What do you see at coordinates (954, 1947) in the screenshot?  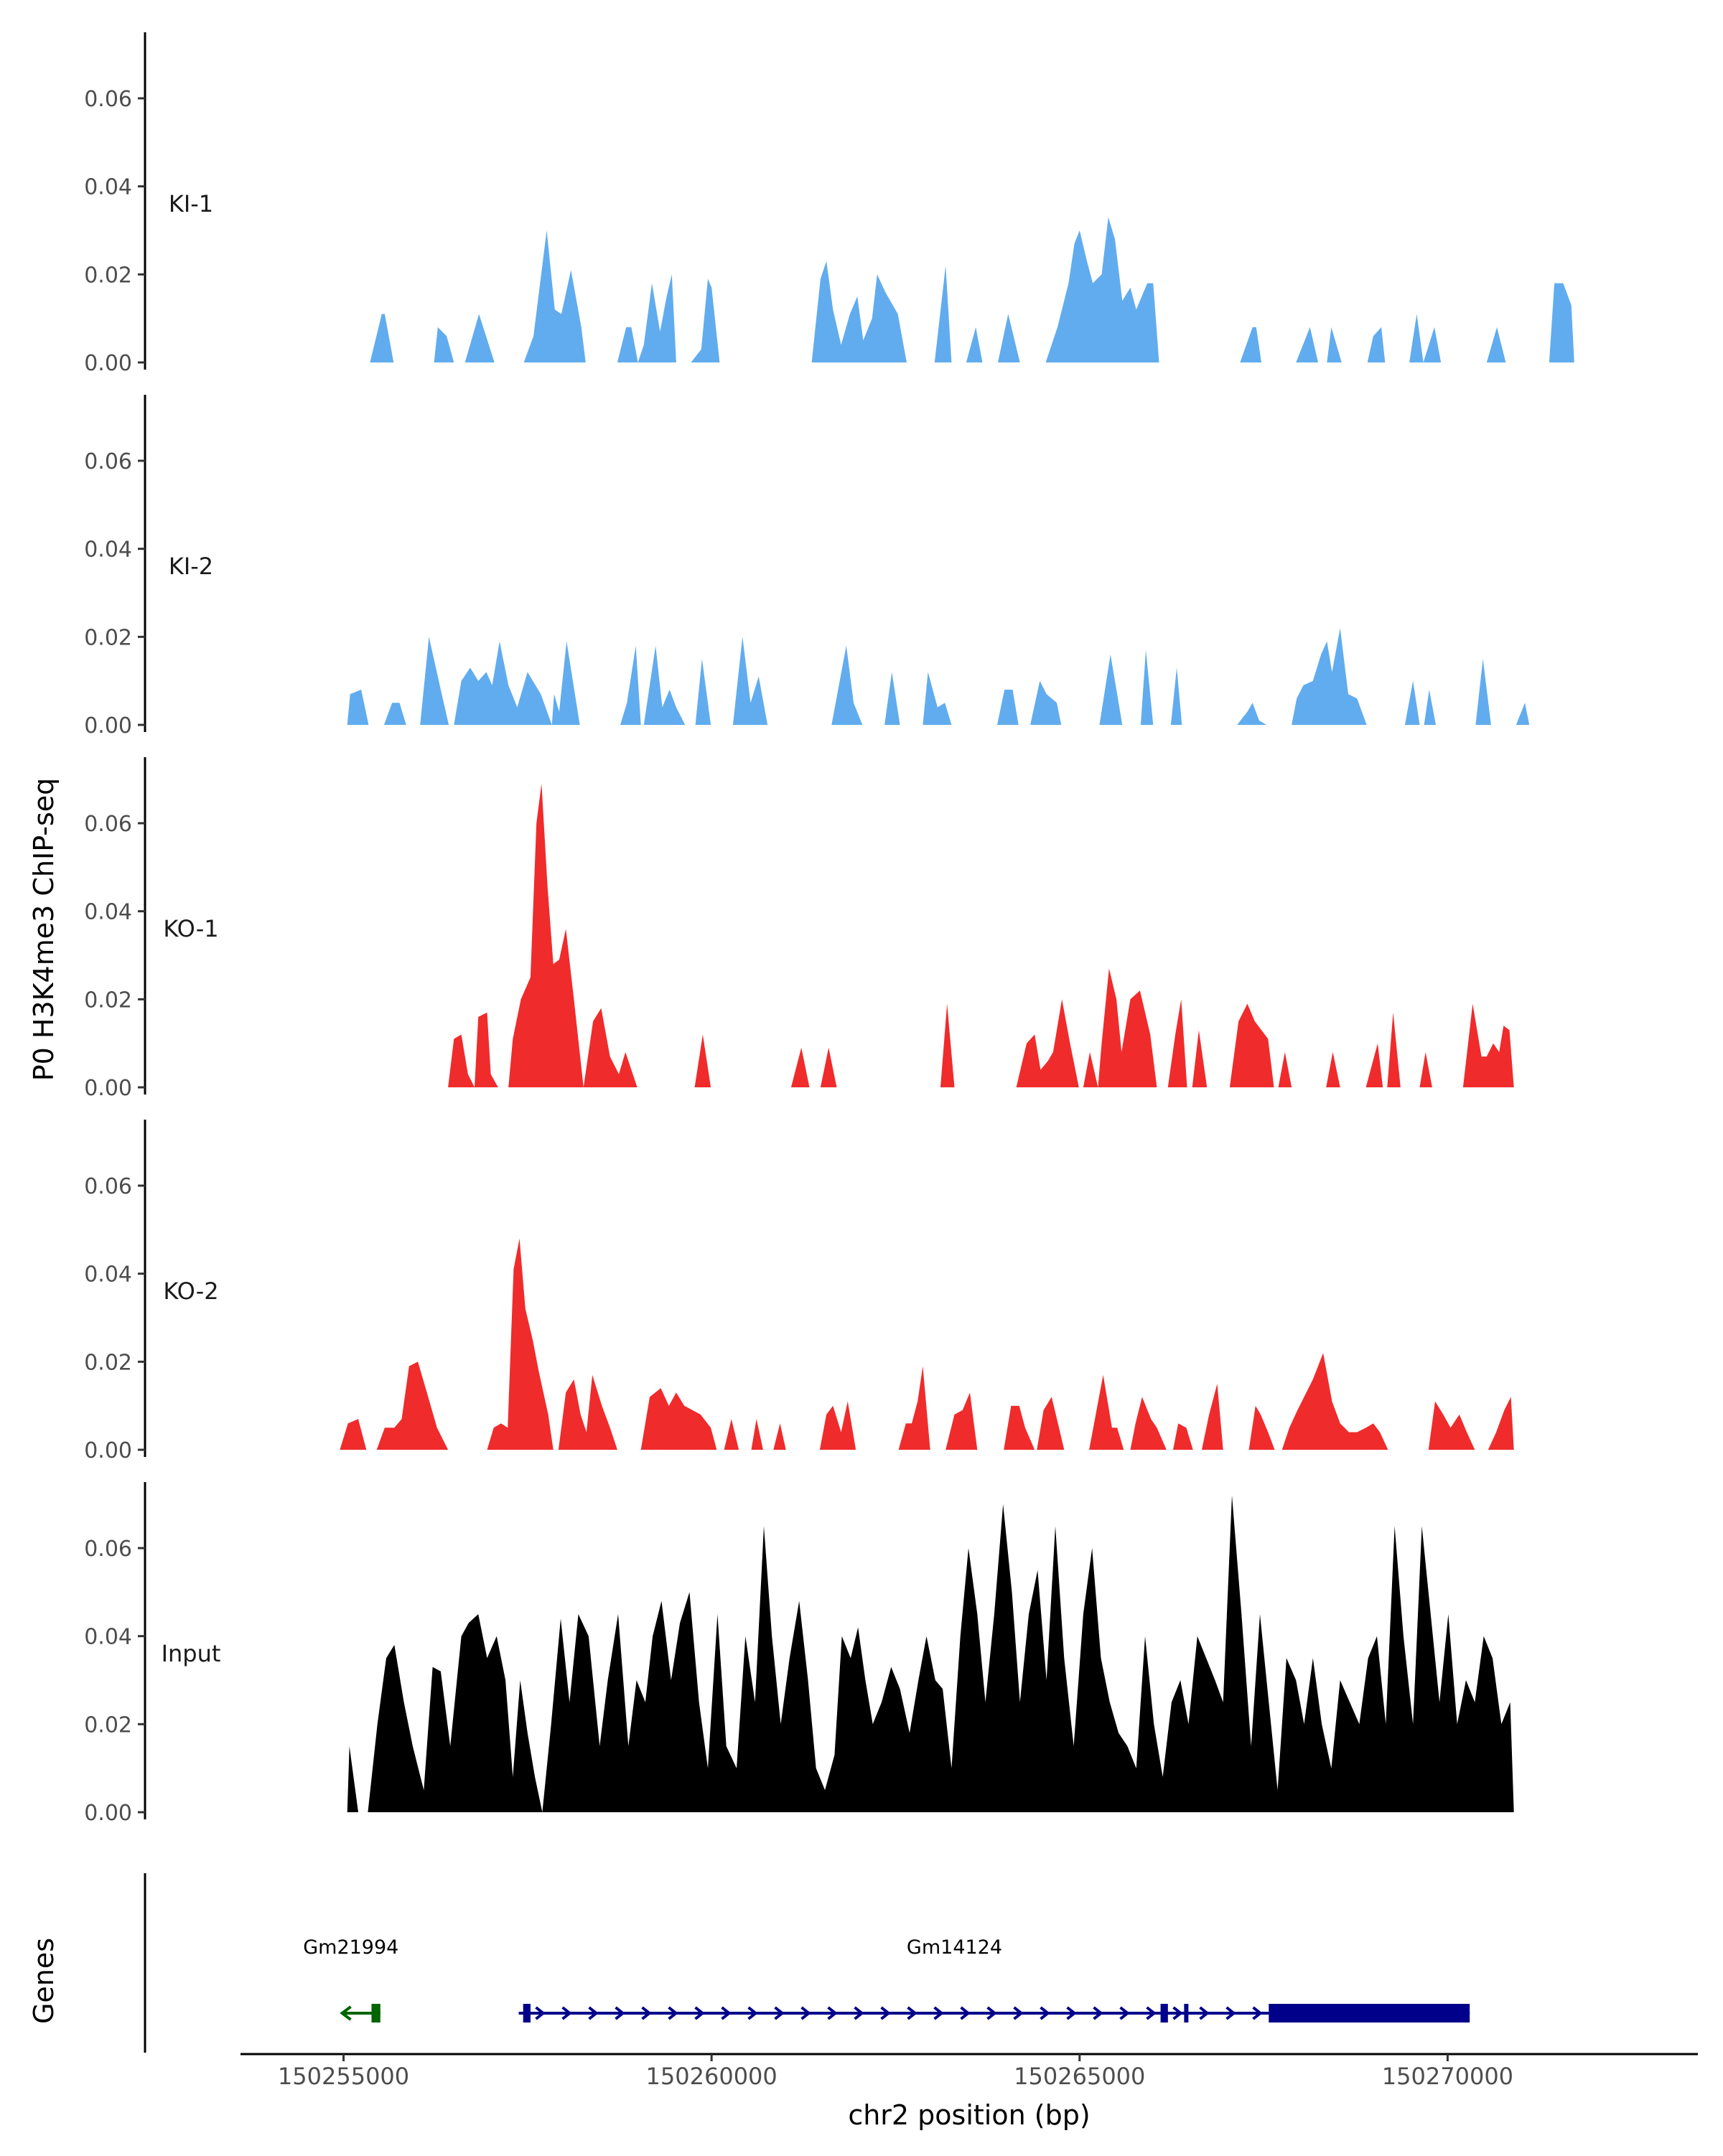 I see `gene-label: Gm14124` at bounding box center [954, 1947].